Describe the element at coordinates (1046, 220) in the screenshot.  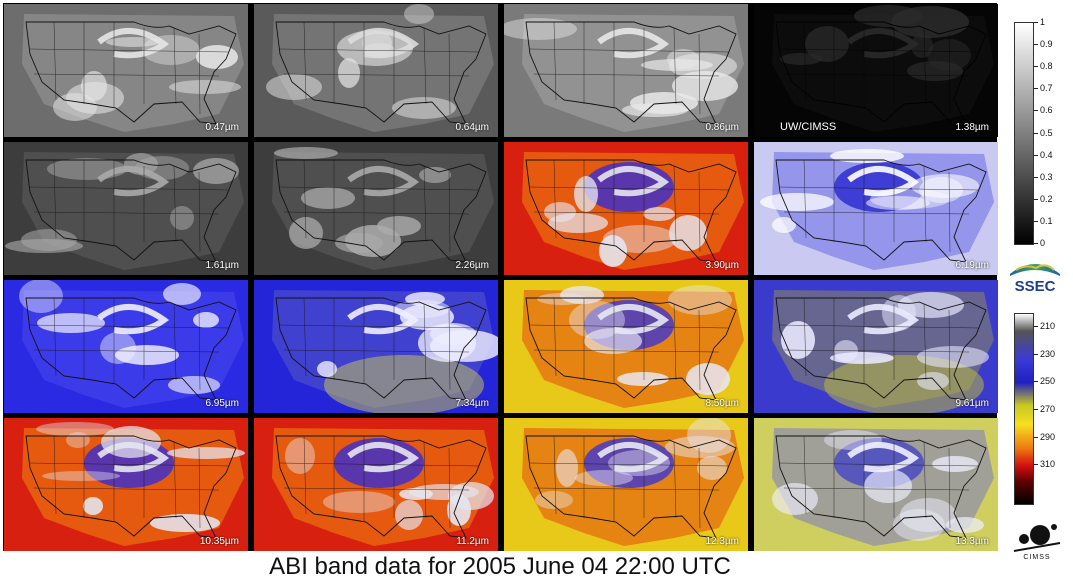
I see `colorbar-tick-label: 0.1` at that location.